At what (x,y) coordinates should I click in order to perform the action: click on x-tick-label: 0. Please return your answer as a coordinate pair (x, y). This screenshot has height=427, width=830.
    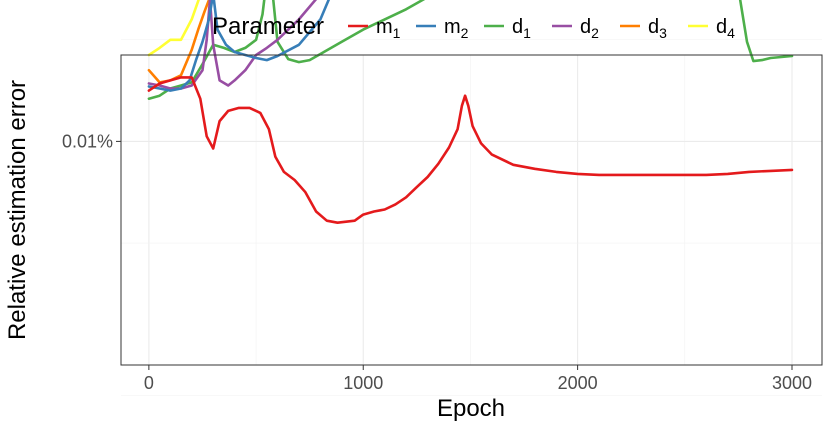
    Looking at the image, I should click on (149, 383).